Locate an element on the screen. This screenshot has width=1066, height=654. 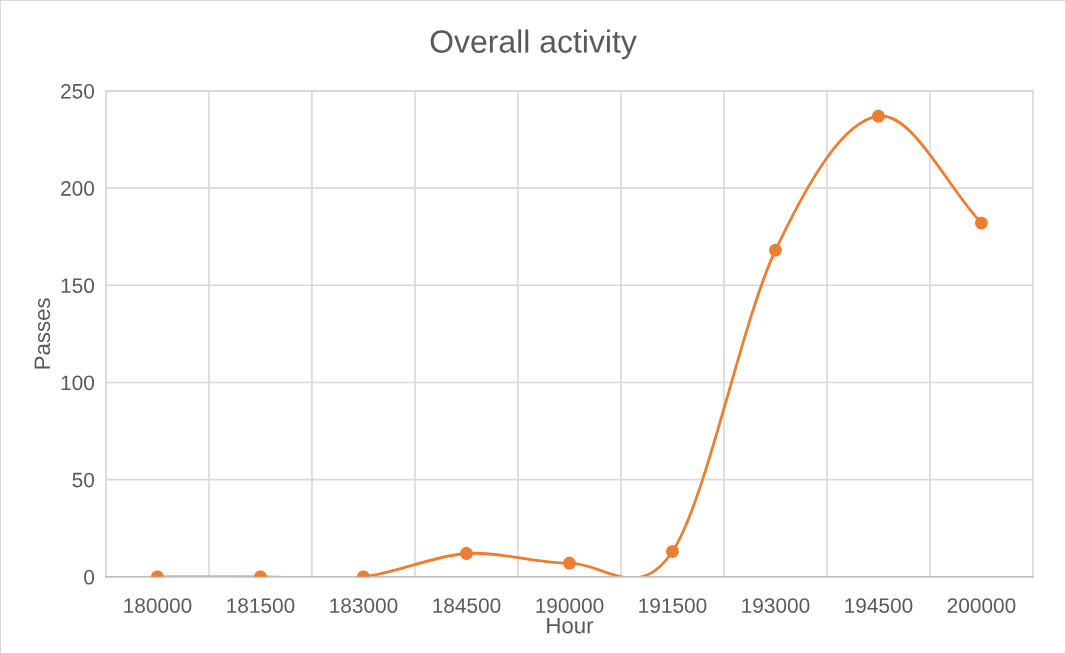
y-tick-label: 0 is located at coordinates (89, 577).